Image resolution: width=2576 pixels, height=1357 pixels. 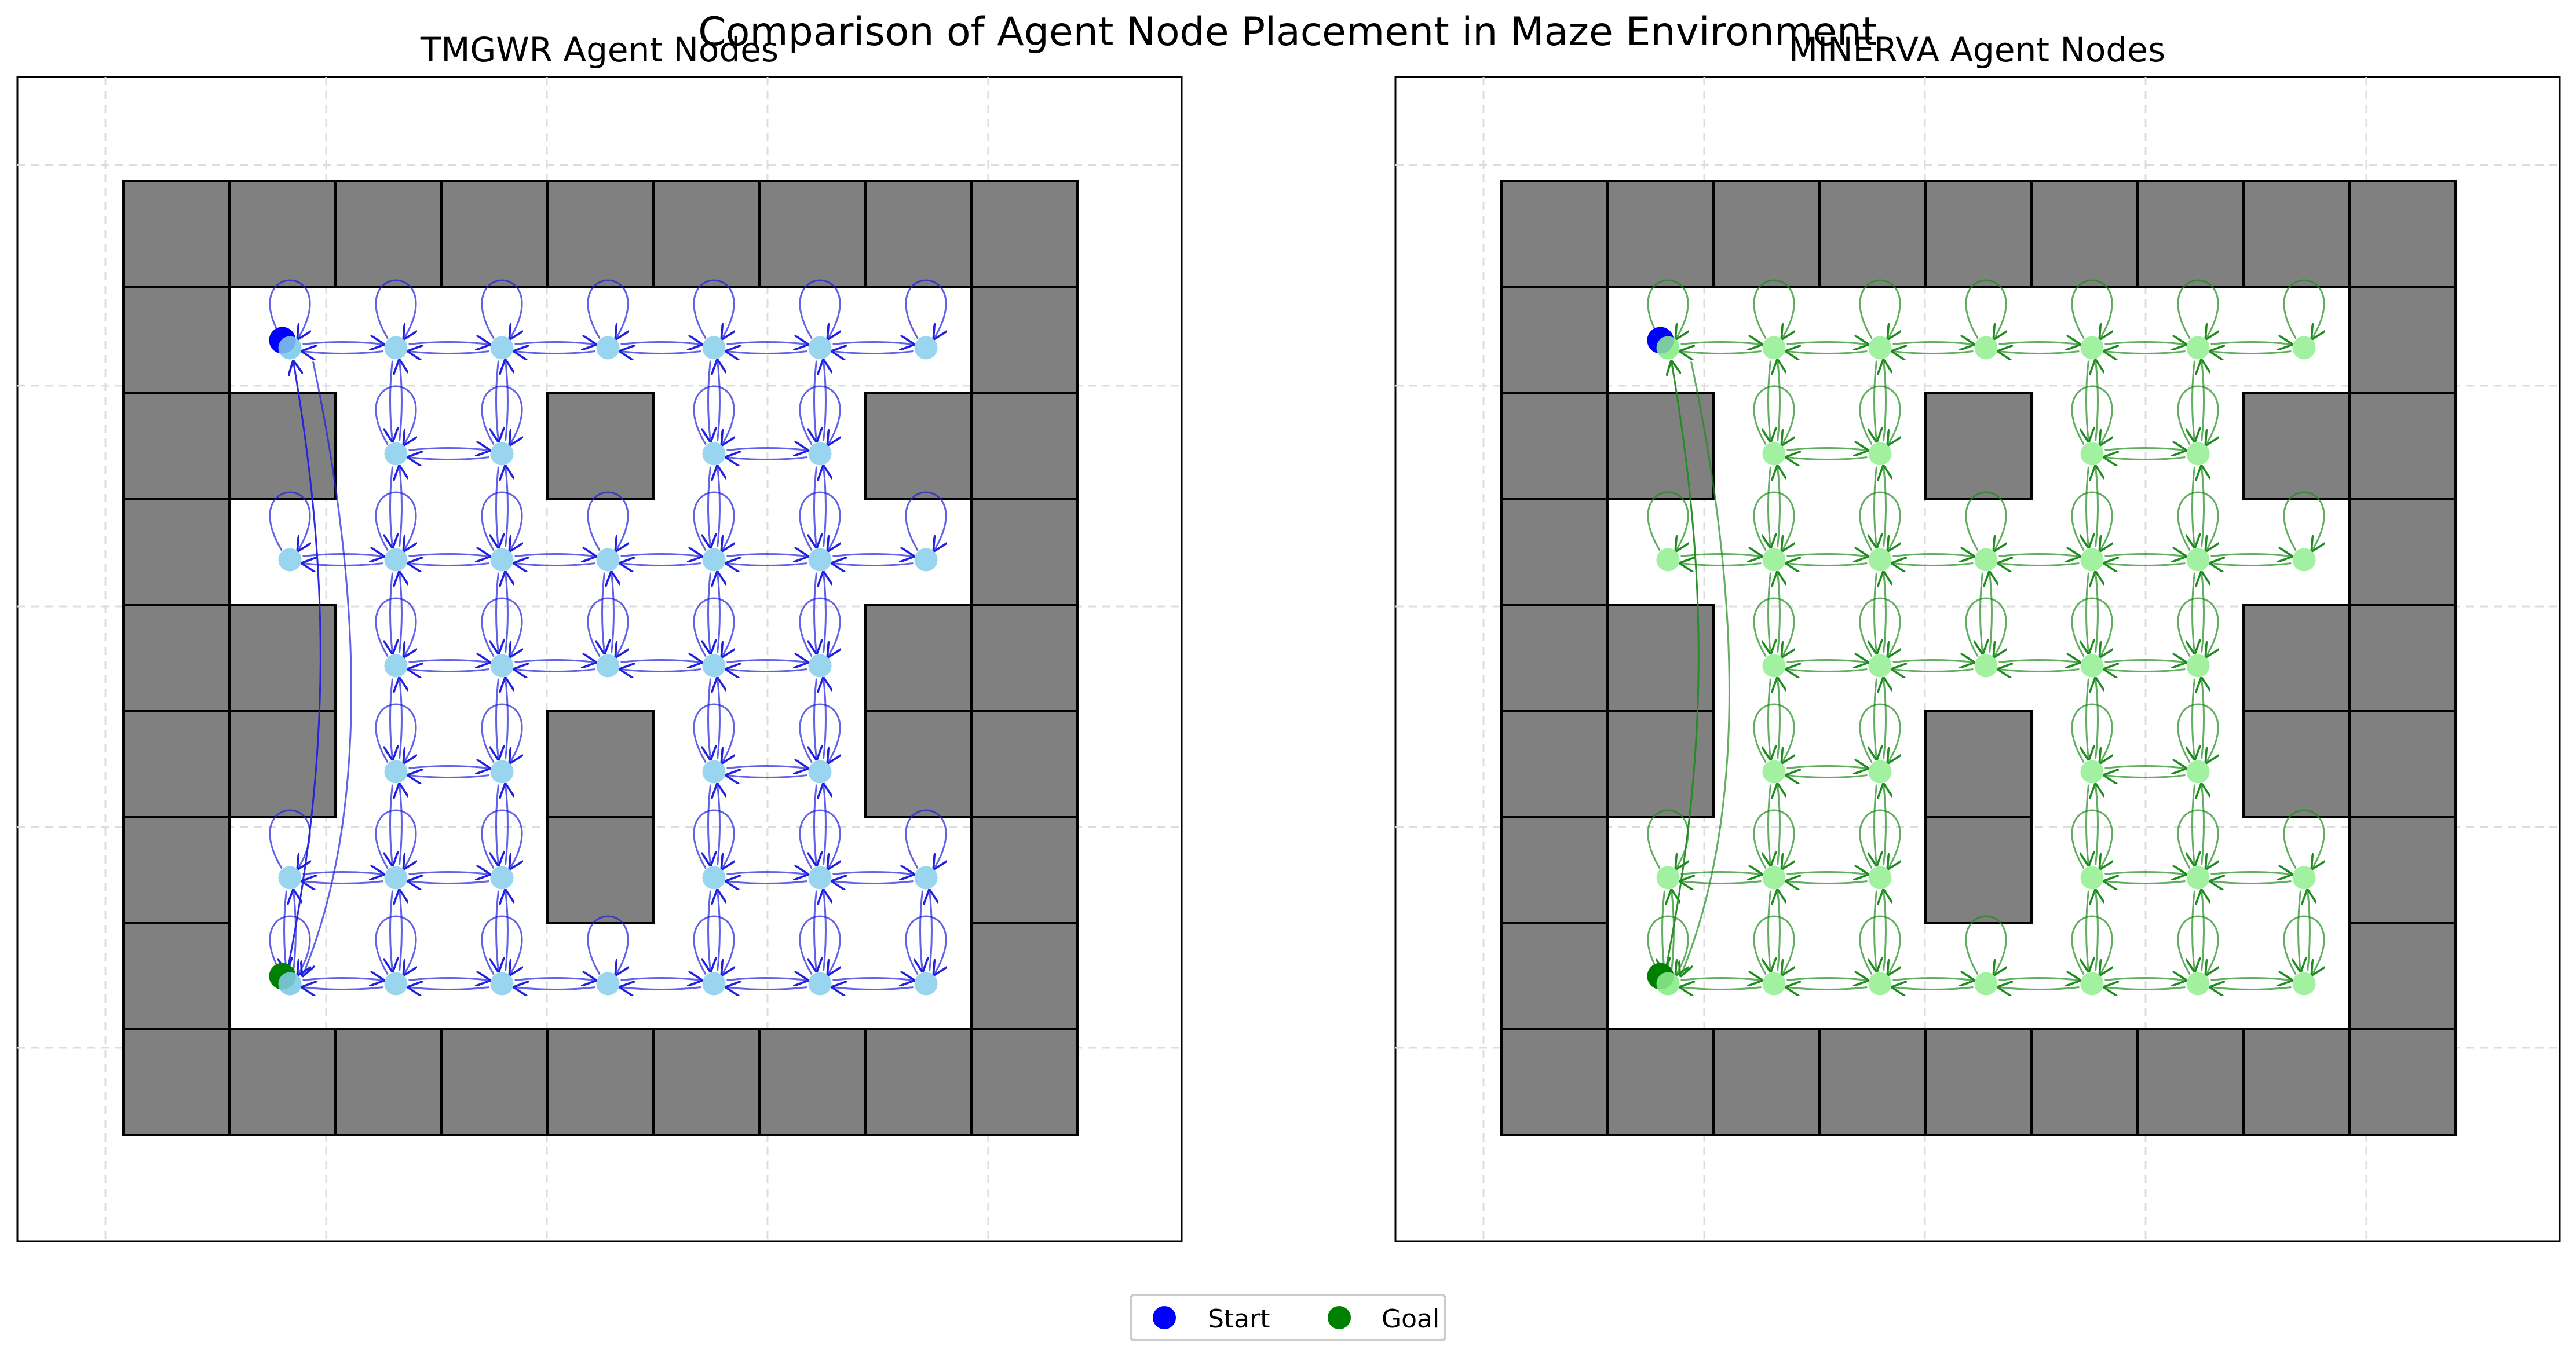 I want to click on graph-nodes, so click(x=1986, y=666).